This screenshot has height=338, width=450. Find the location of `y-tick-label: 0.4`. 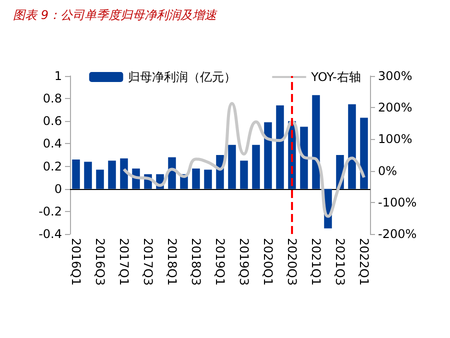

y-tick-label: 0.4 is located at coordinates (52, 143).